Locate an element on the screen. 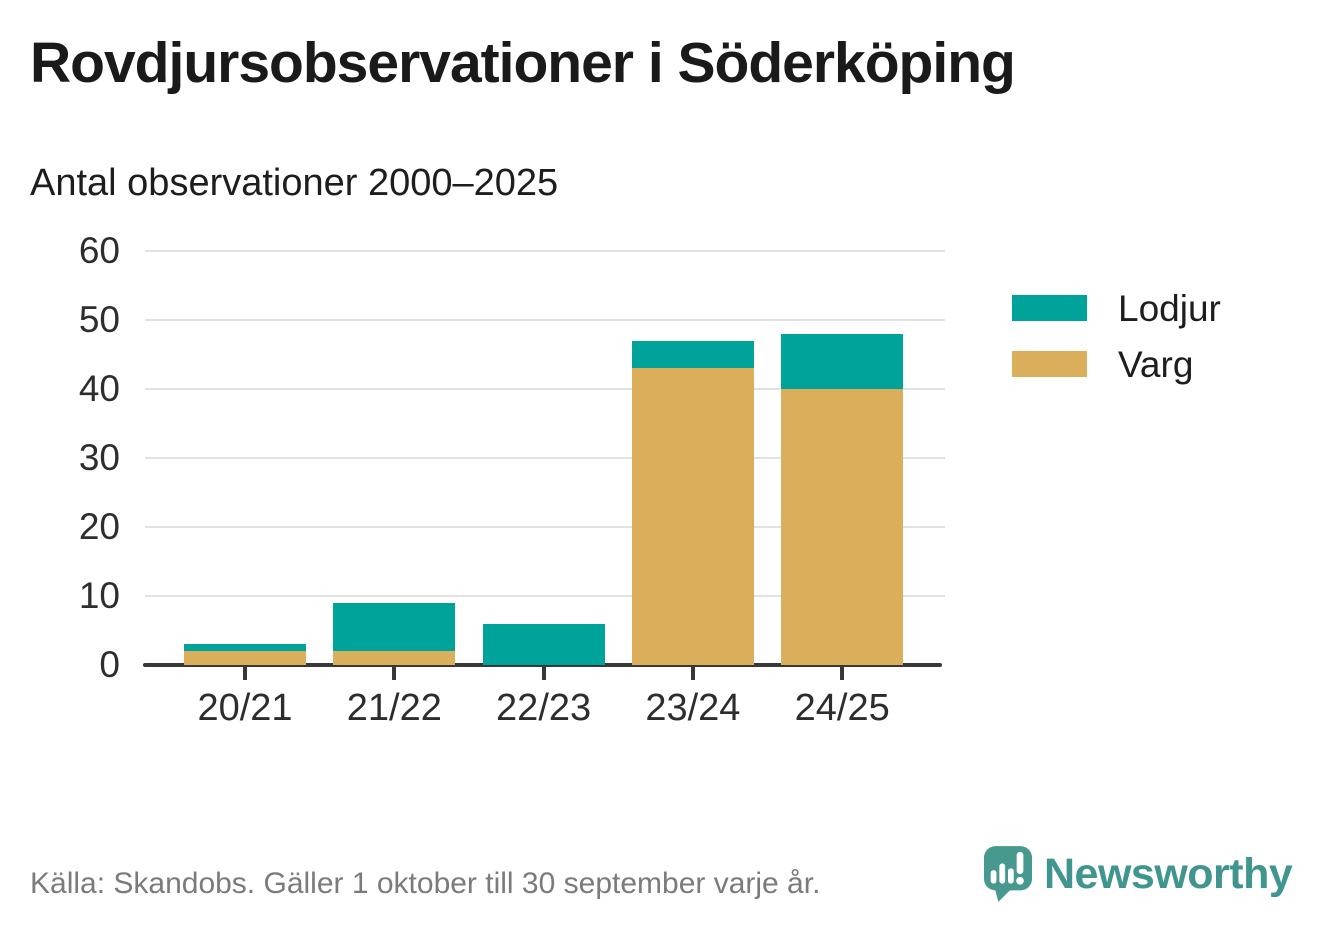 The width and height of the screenshot is (1322, 939). newsworthy-logo-icon is located at coordinates (1008, 874).